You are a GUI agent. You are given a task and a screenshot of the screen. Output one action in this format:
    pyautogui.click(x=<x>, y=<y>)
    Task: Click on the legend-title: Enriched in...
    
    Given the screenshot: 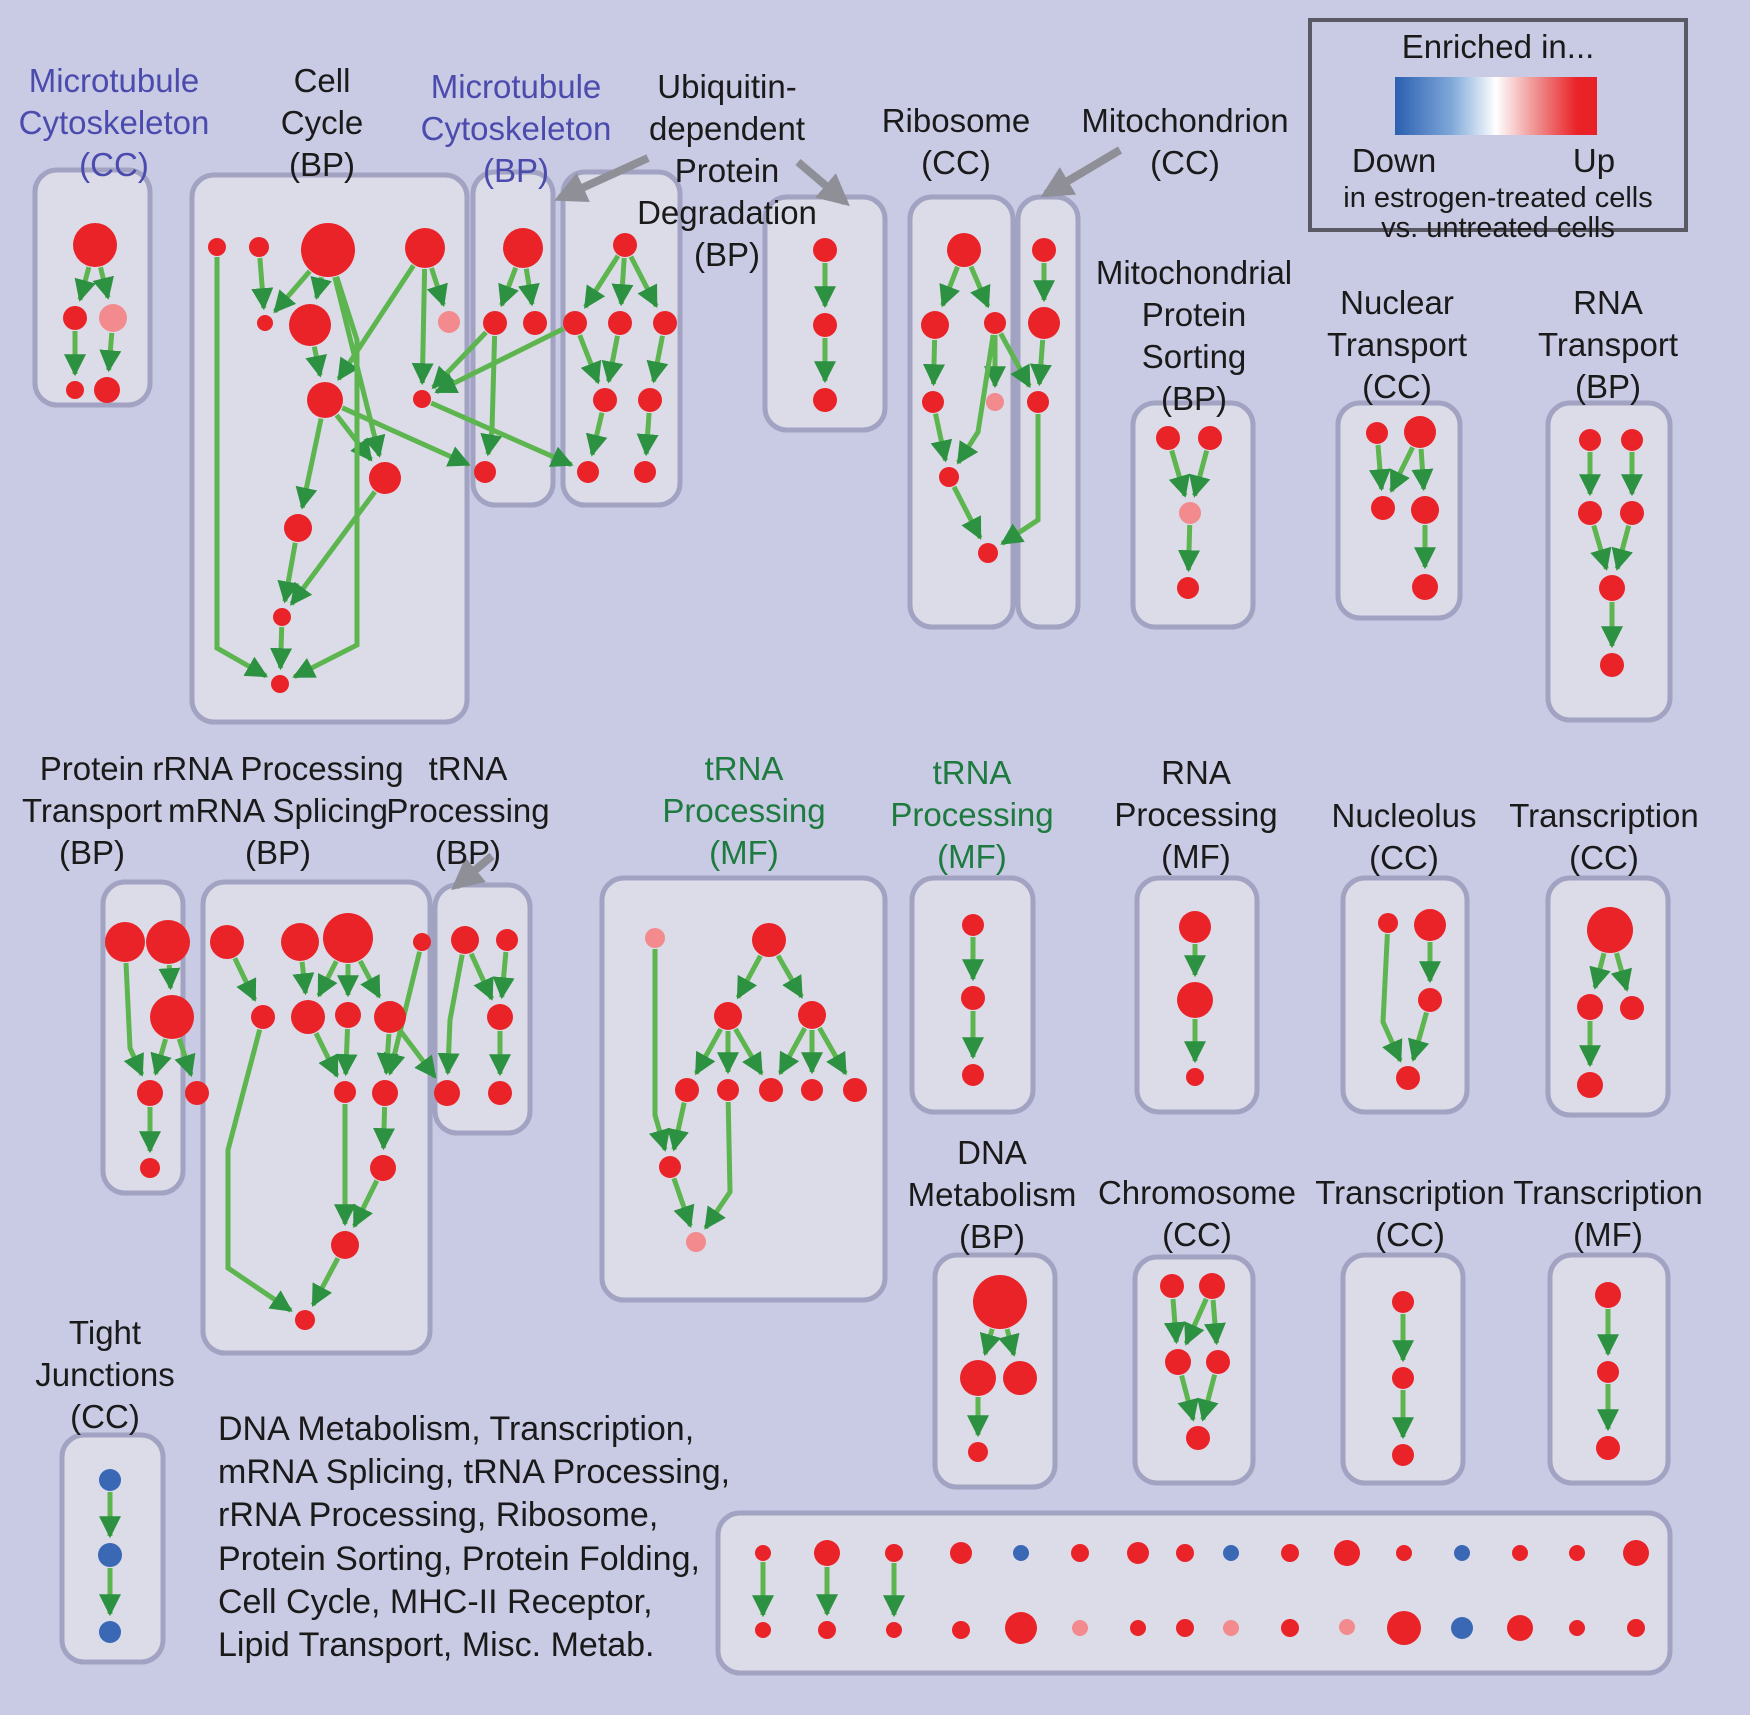 What is the action you would take?
    pyautogui.click(x=1498, y=46)
    